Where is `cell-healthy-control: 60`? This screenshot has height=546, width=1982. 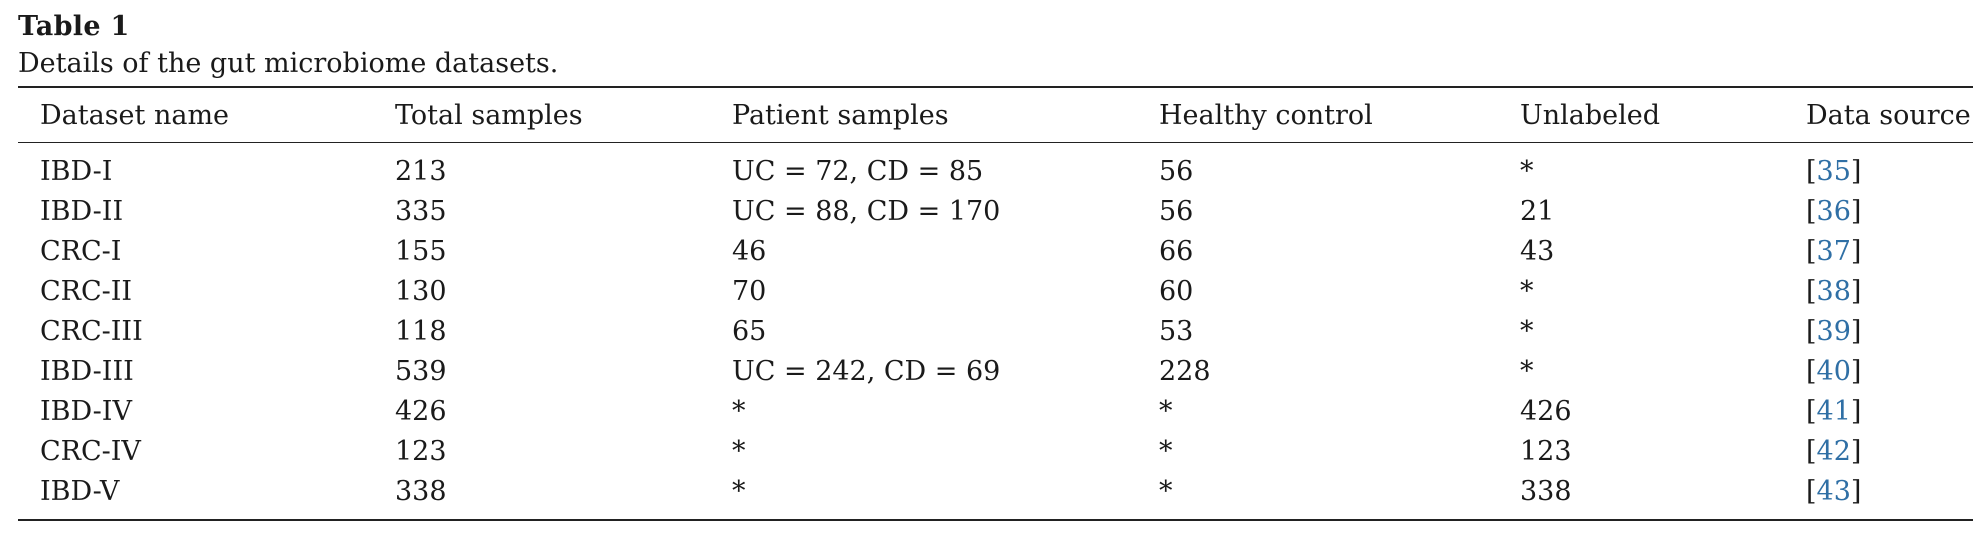
cell-healthy-control: 60 is located at coordinates (1176, 291).